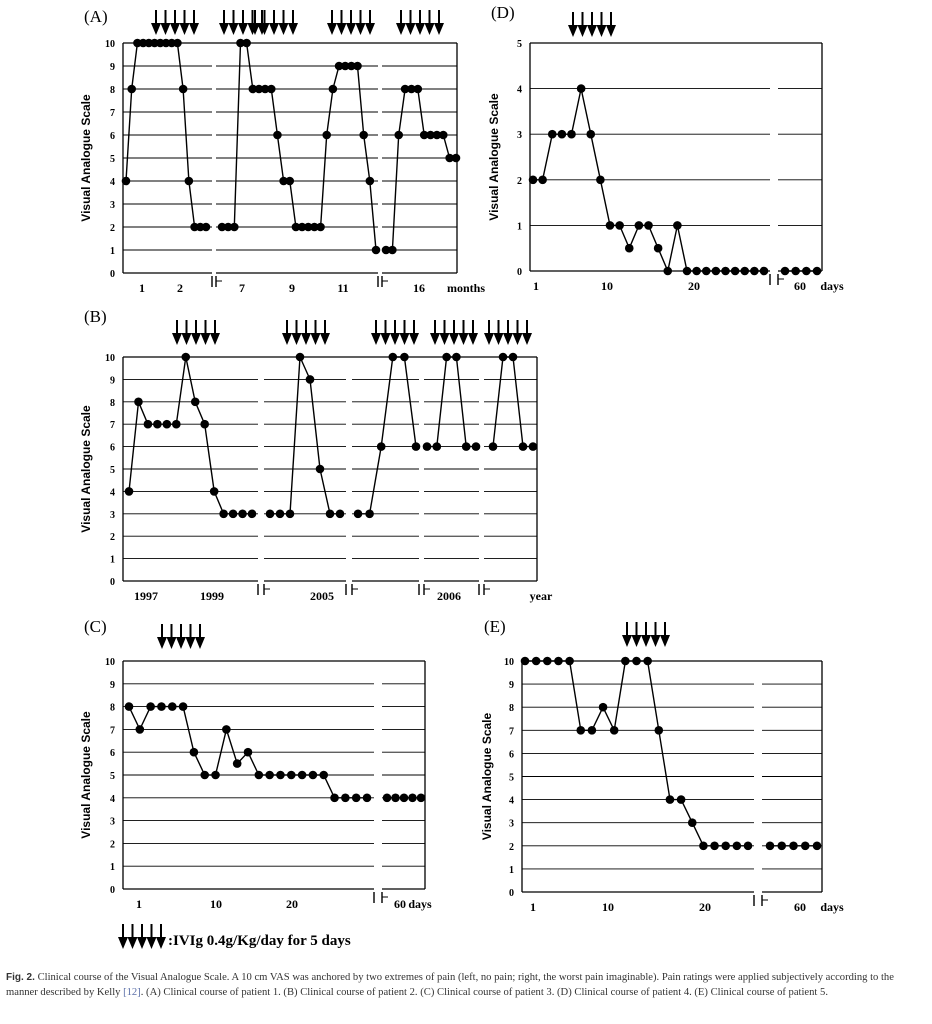 This screenshot has height=1024, width=932. I want to click on series-line, so click(387, 435).